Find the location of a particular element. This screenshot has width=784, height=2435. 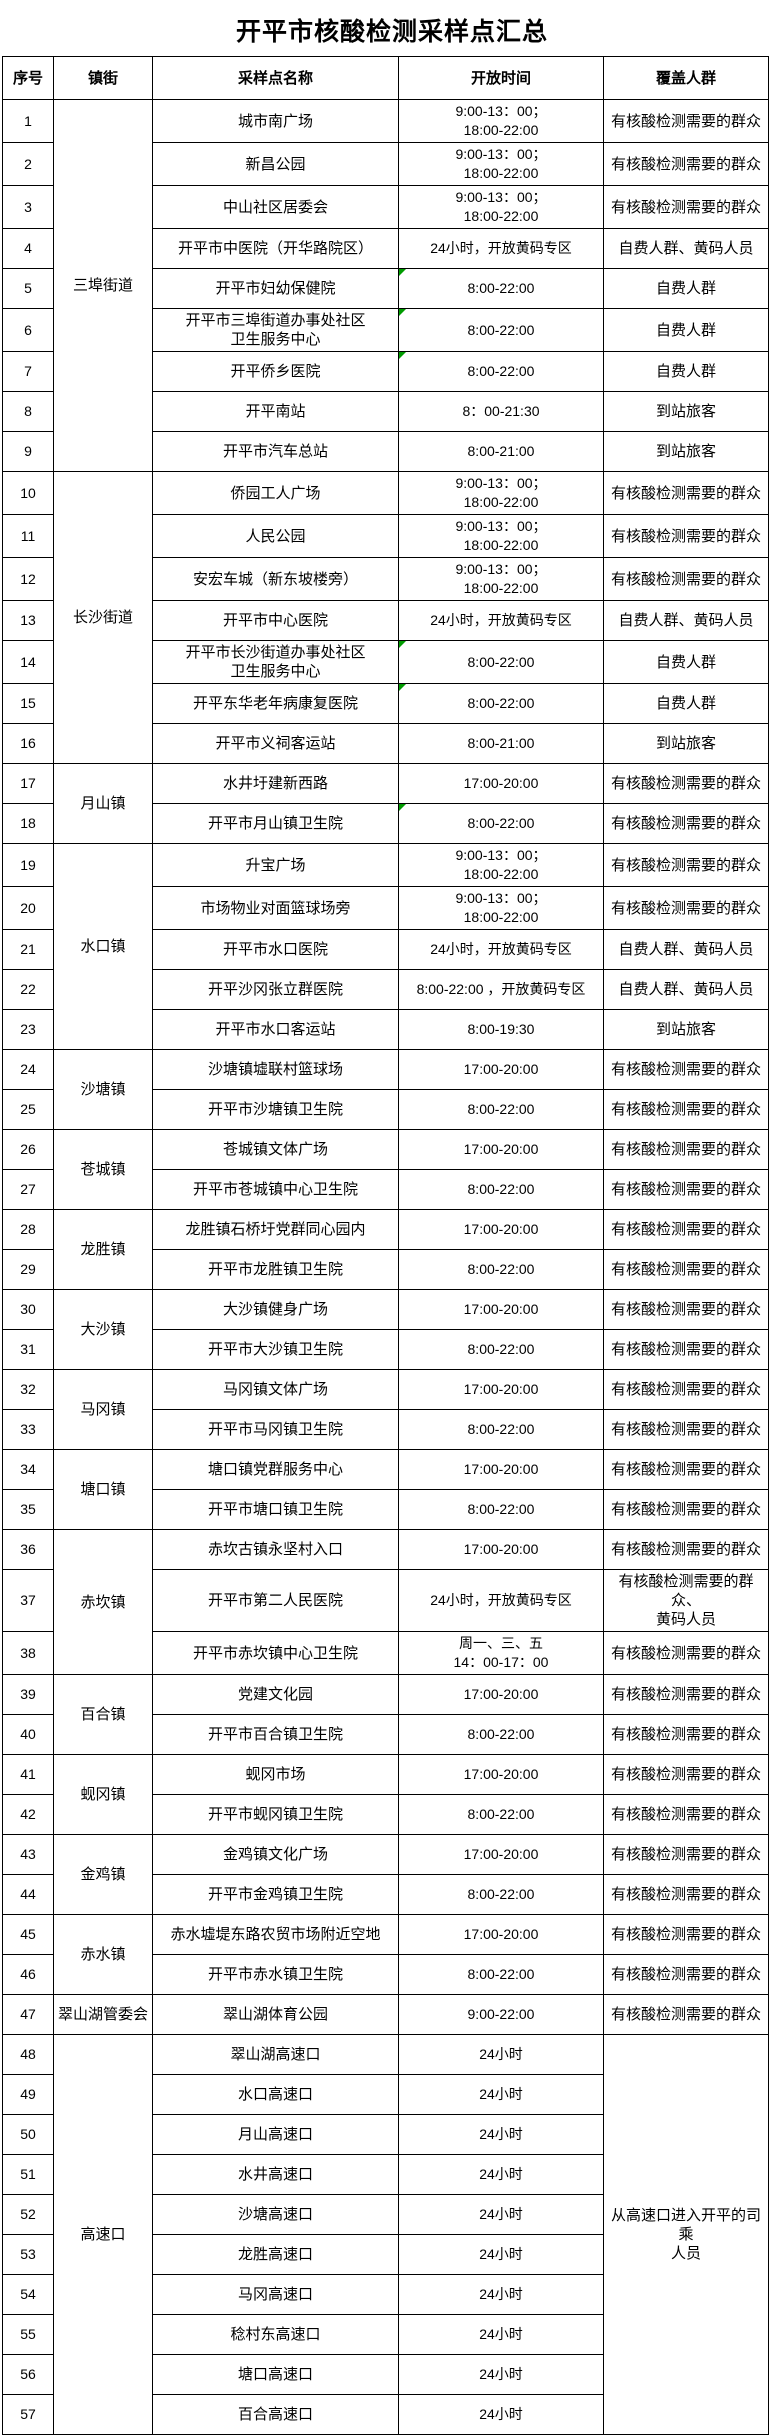

cell-index: 8 is located at coordinates (28, 411).